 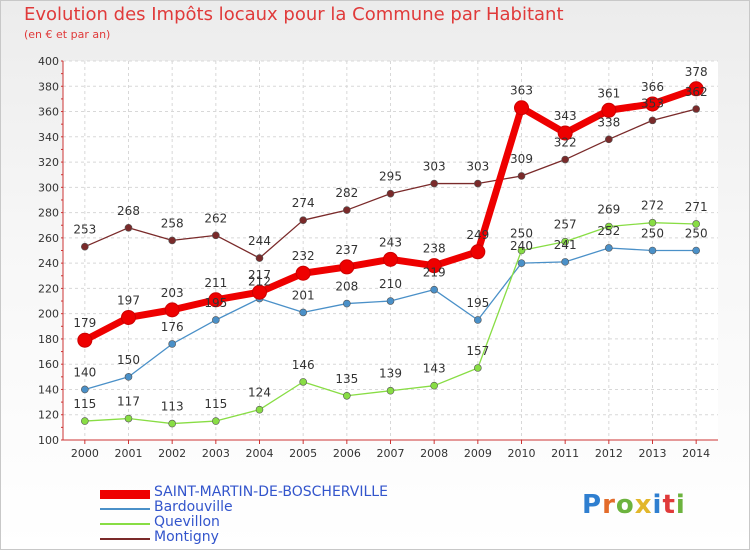 I want to click on data-label-montigny: 244, so click(x=259, y=241).